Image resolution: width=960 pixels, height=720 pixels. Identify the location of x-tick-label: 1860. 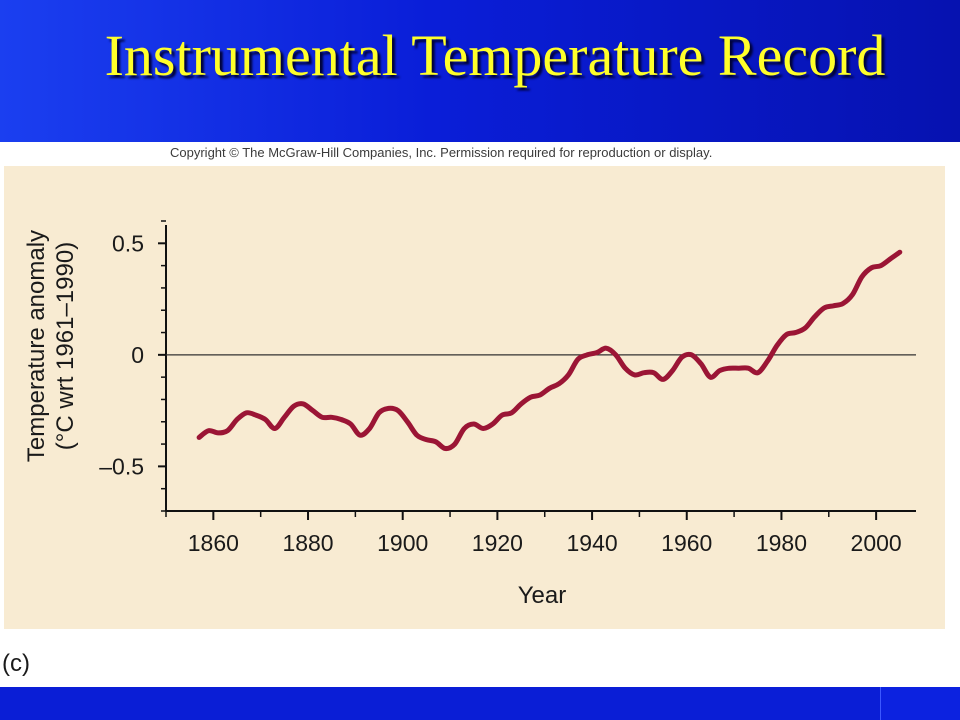
(213, 543).